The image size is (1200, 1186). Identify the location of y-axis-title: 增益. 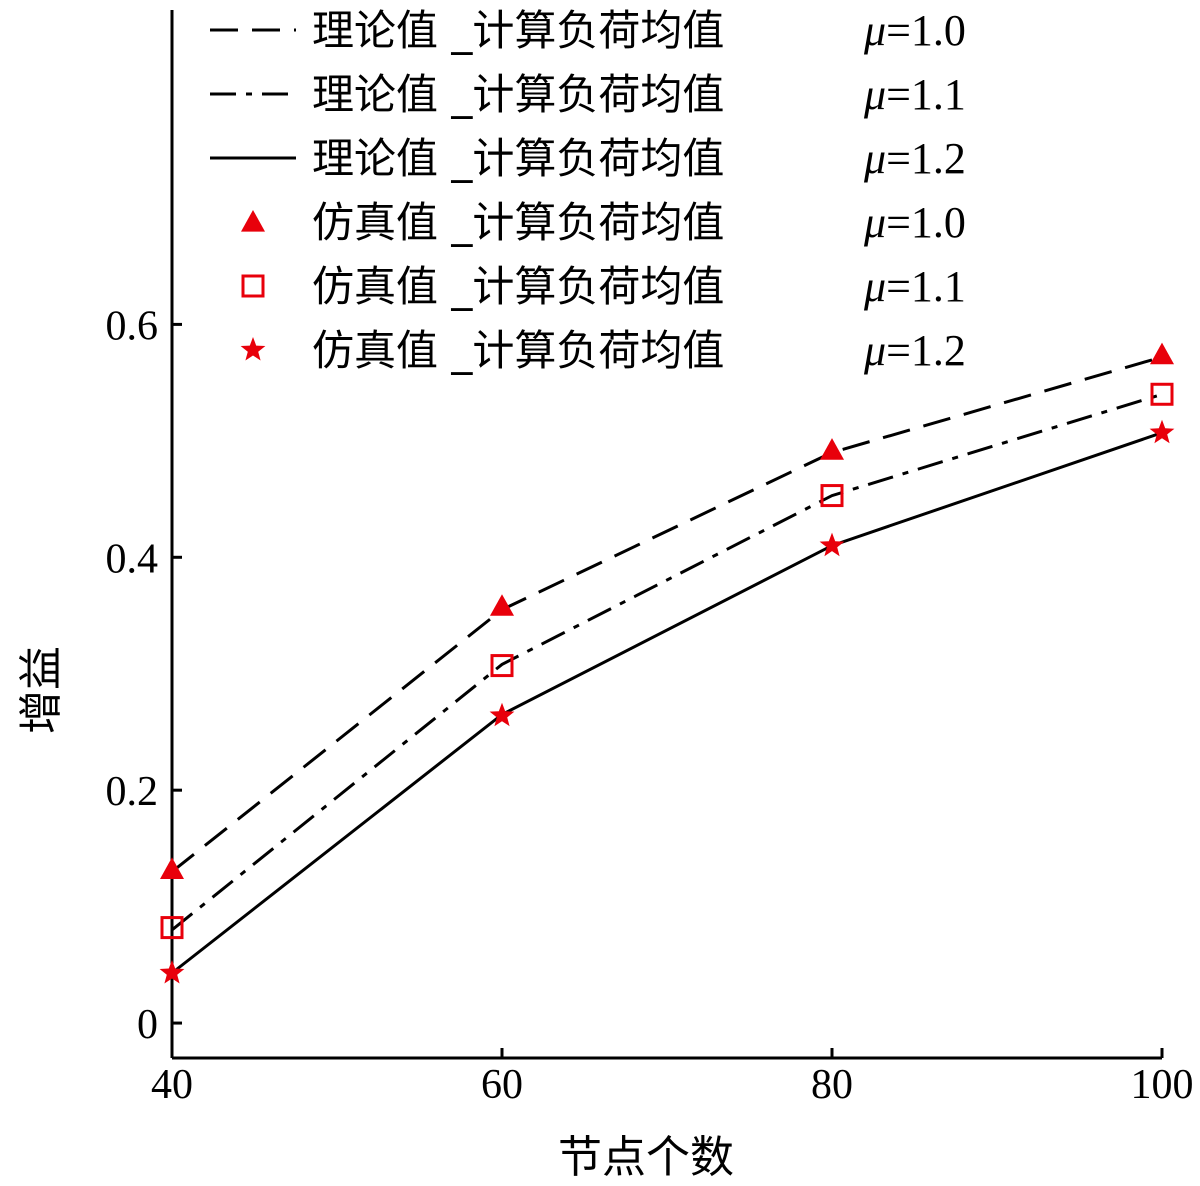
(41, 690).